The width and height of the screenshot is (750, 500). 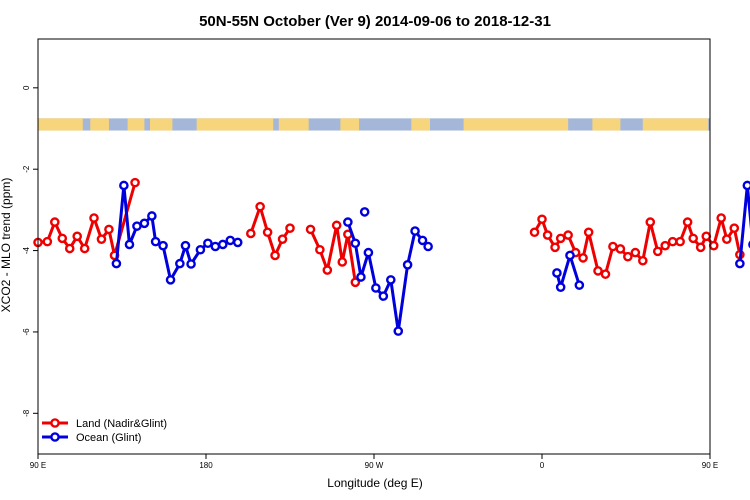 I want to click on x-tick-label: 180, so click(x=206, y=465).